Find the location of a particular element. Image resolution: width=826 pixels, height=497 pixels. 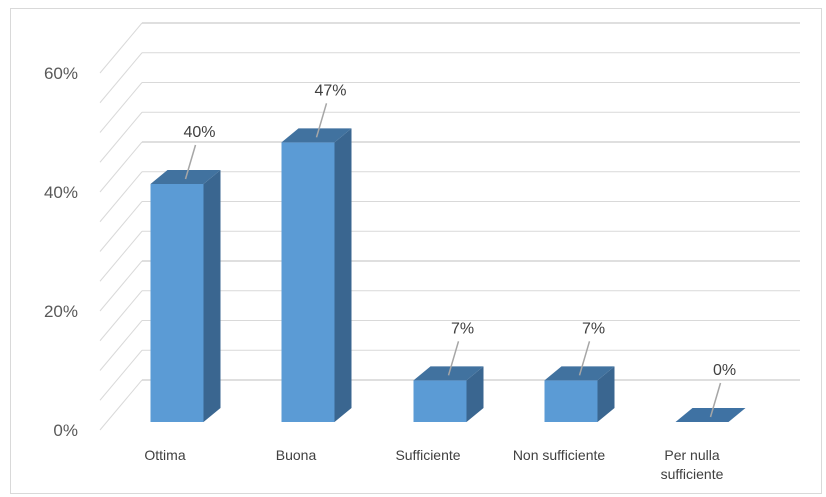

category-label: Per nulla sufficiente is located at coordinates (692, 464).